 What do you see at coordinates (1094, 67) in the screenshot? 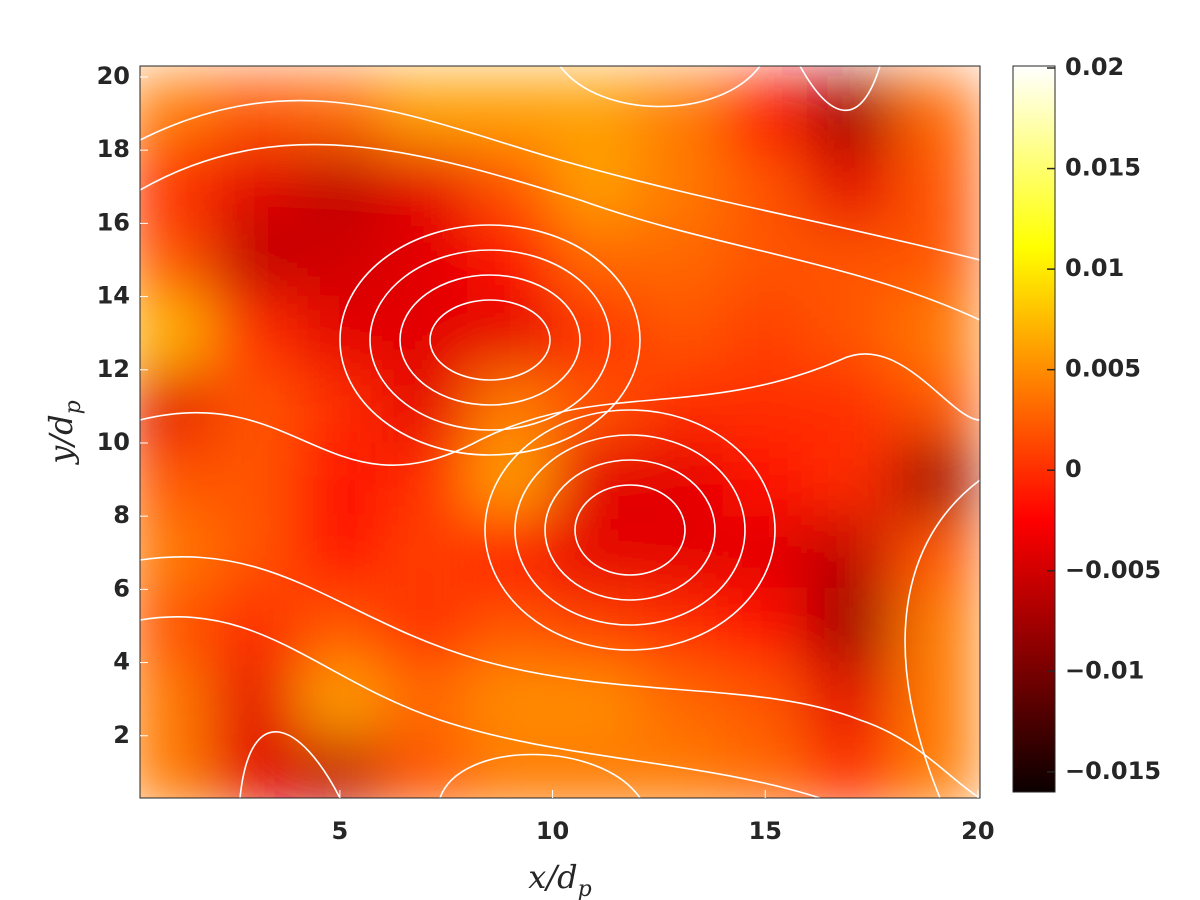
I see `colorbar-tick-label: 0.02` at bounding box center [1094, 67].